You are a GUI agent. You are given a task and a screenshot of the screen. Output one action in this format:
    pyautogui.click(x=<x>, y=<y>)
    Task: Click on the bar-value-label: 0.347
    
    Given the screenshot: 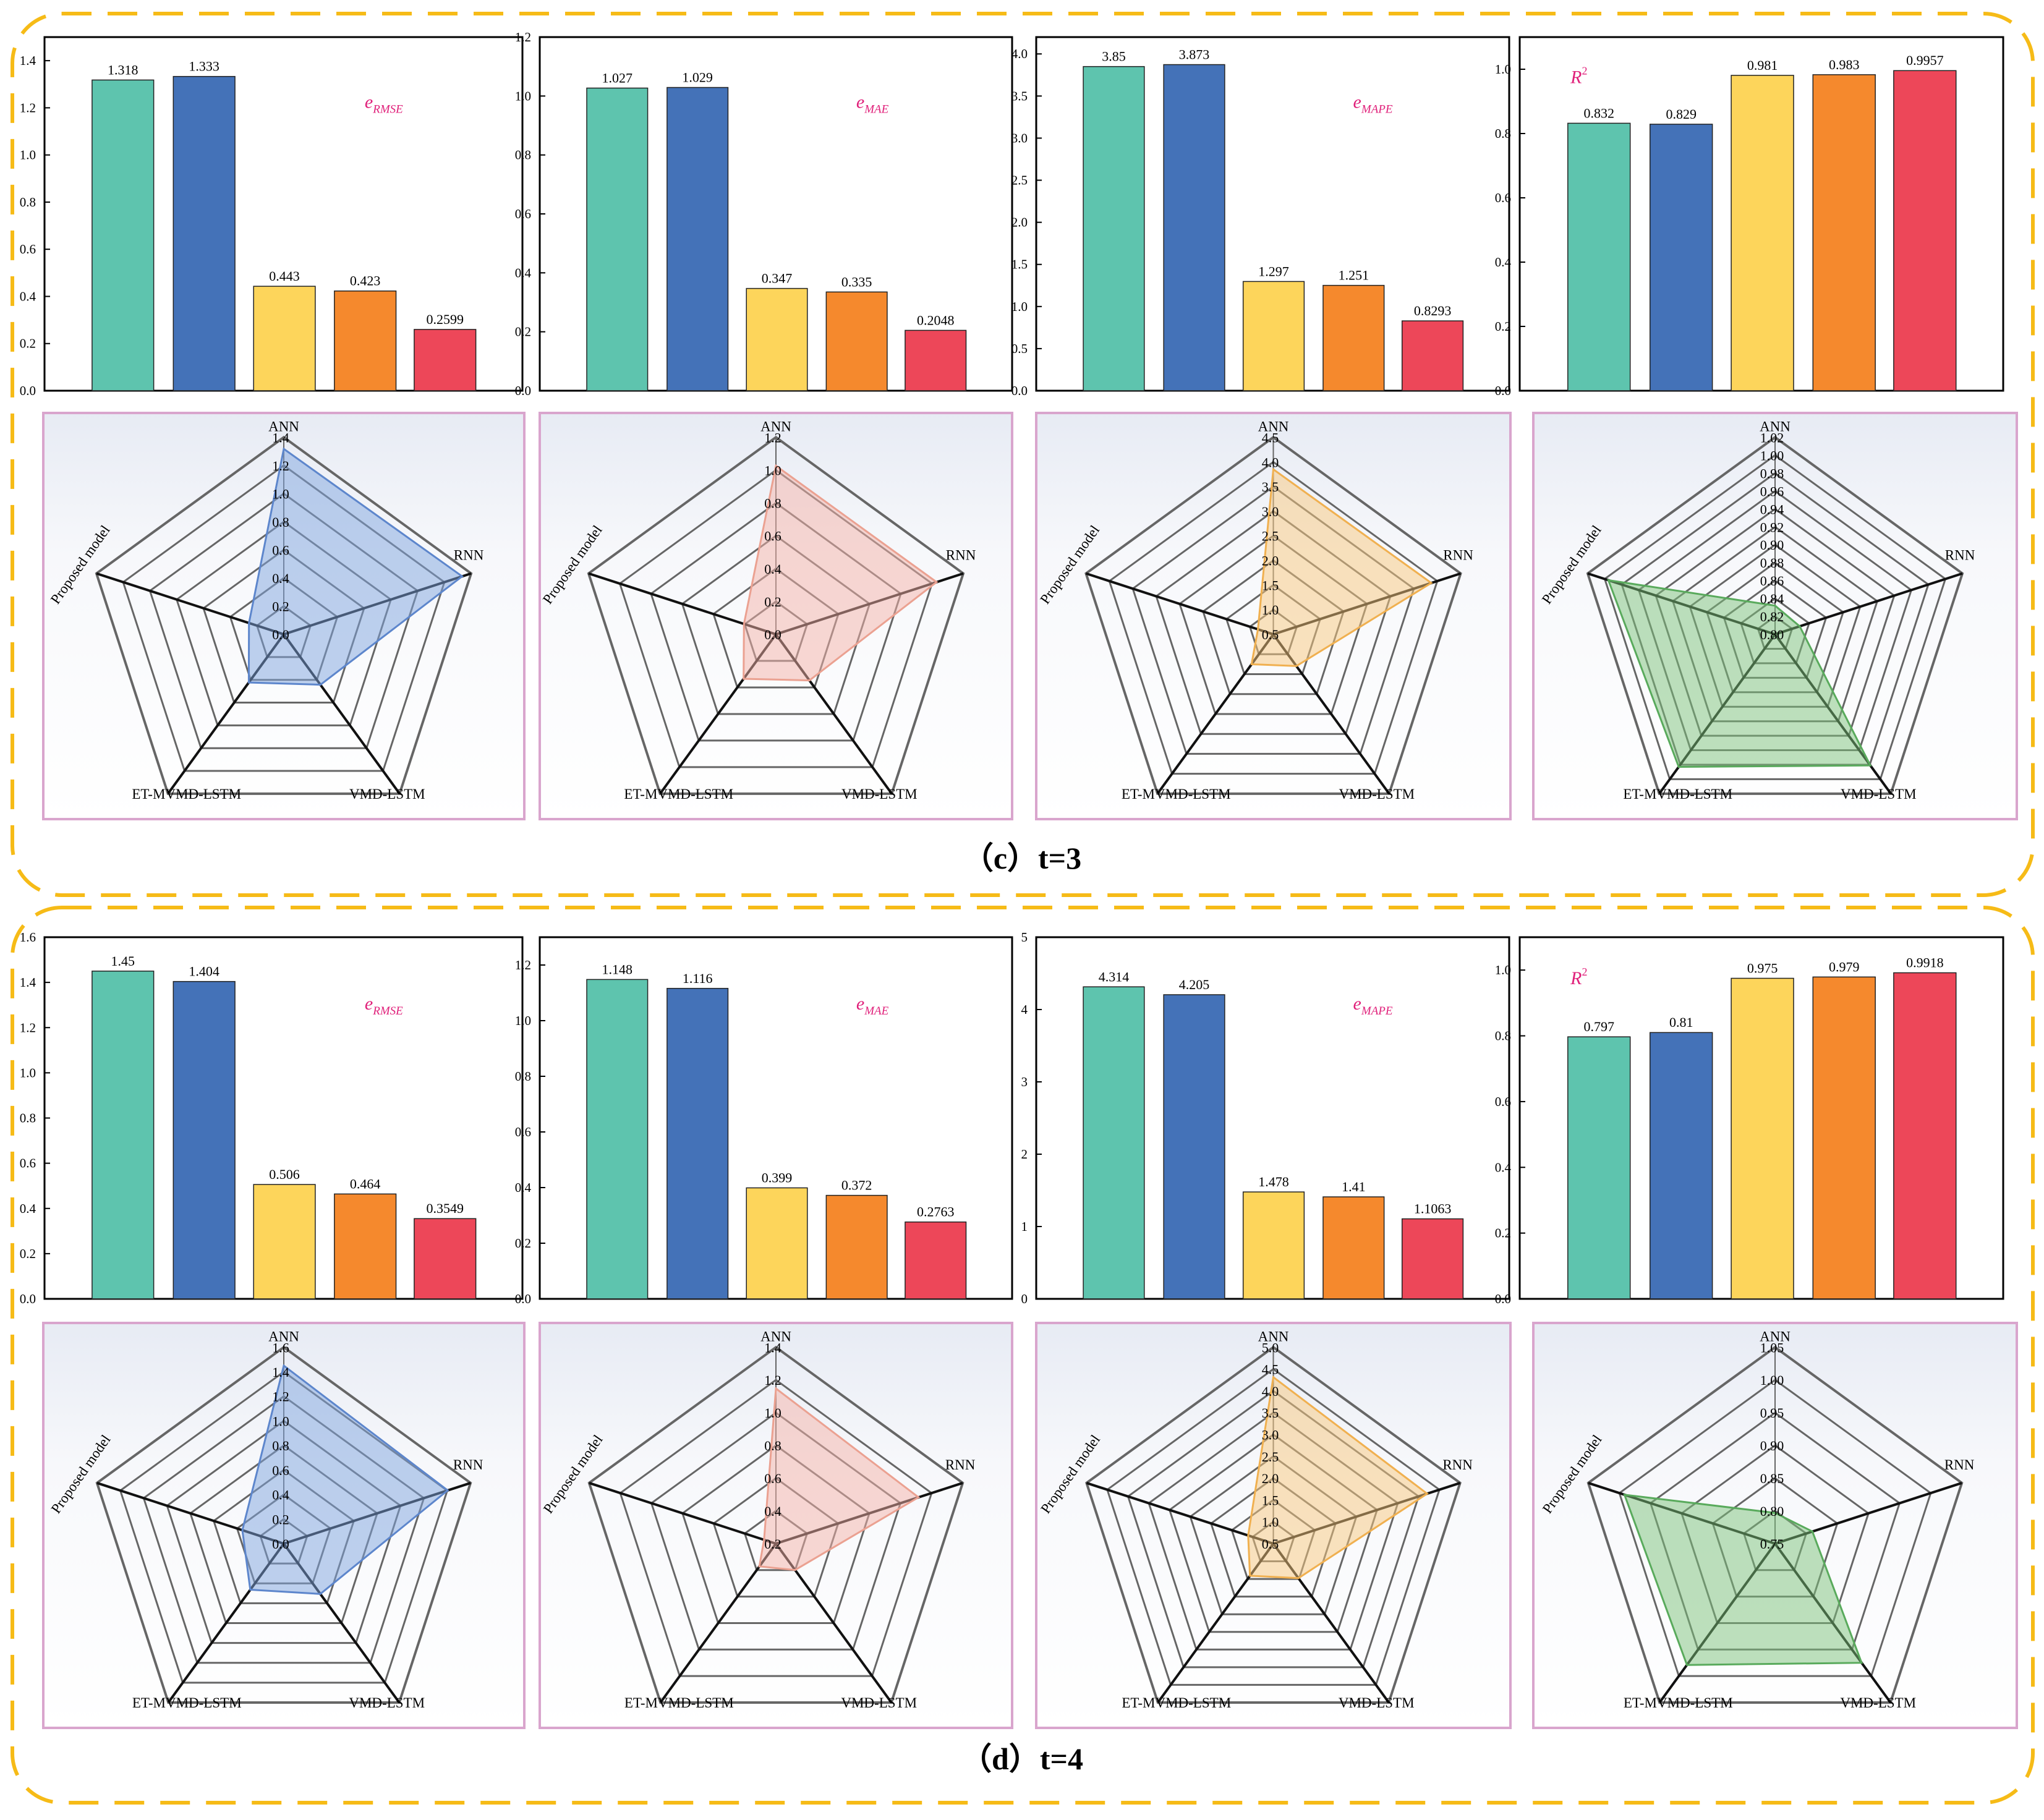 What is the action you would take?
    pyautogui.click(x=777, y=278)
    